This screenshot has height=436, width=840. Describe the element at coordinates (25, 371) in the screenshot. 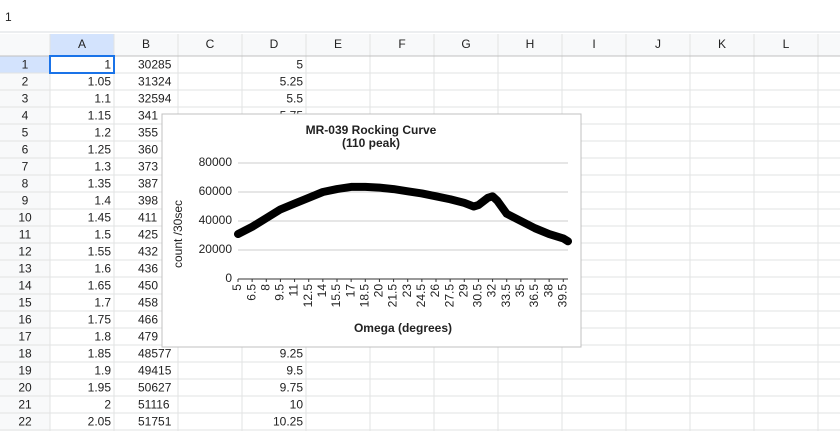

I see `row-header: 19` at that location.